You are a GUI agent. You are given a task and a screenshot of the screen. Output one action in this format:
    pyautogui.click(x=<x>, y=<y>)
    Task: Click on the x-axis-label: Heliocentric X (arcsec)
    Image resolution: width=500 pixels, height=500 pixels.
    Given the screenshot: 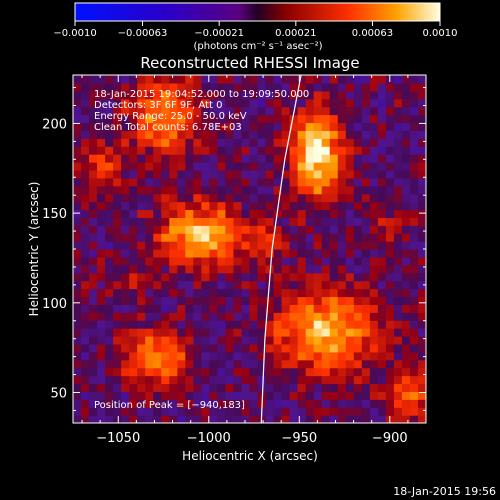 What is the action you would take?
    pyautogui.click(x=250, y=456)
    